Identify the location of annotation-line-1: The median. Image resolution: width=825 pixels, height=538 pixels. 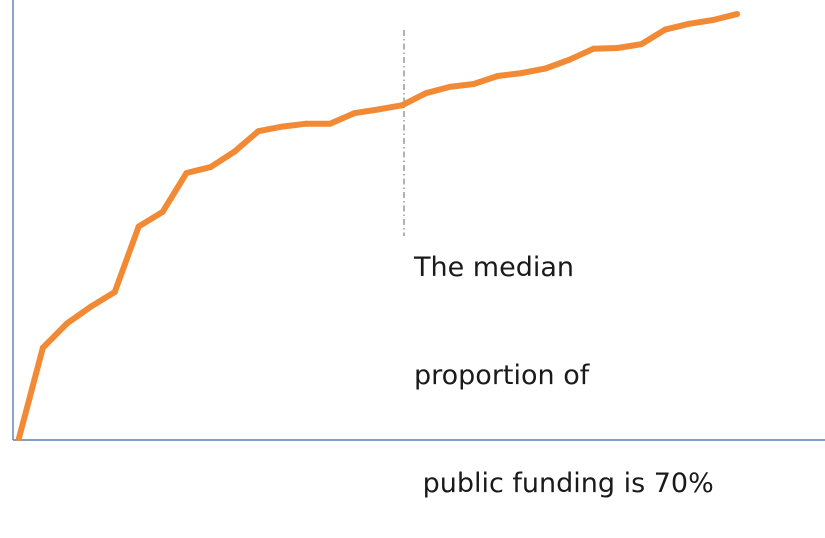
(494, 267).